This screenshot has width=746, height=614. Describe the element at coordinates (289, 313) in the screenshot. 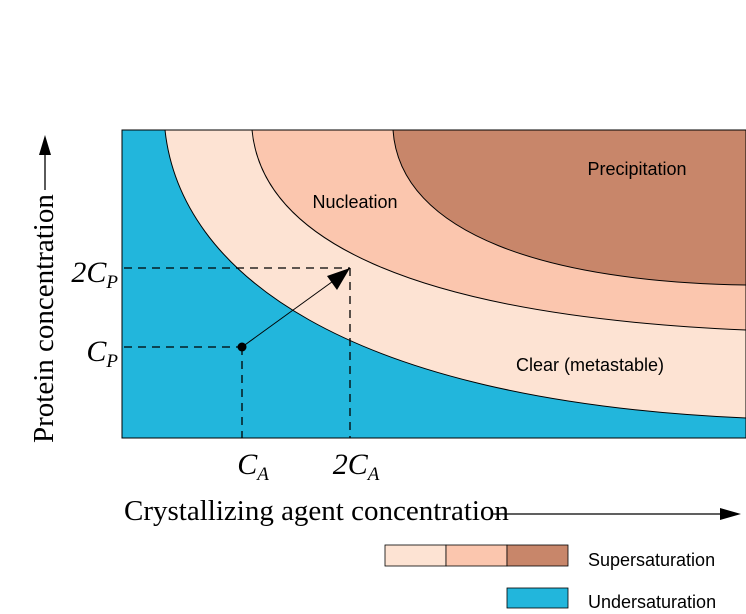

I see `doubling-arrow` at that location.